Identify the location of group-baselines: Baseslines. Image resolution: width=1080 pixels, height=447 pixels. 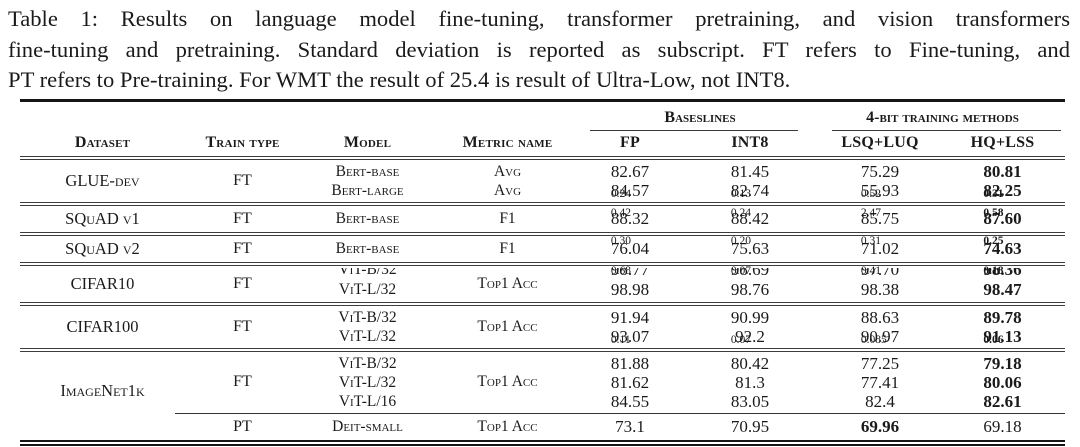
(700, 120).